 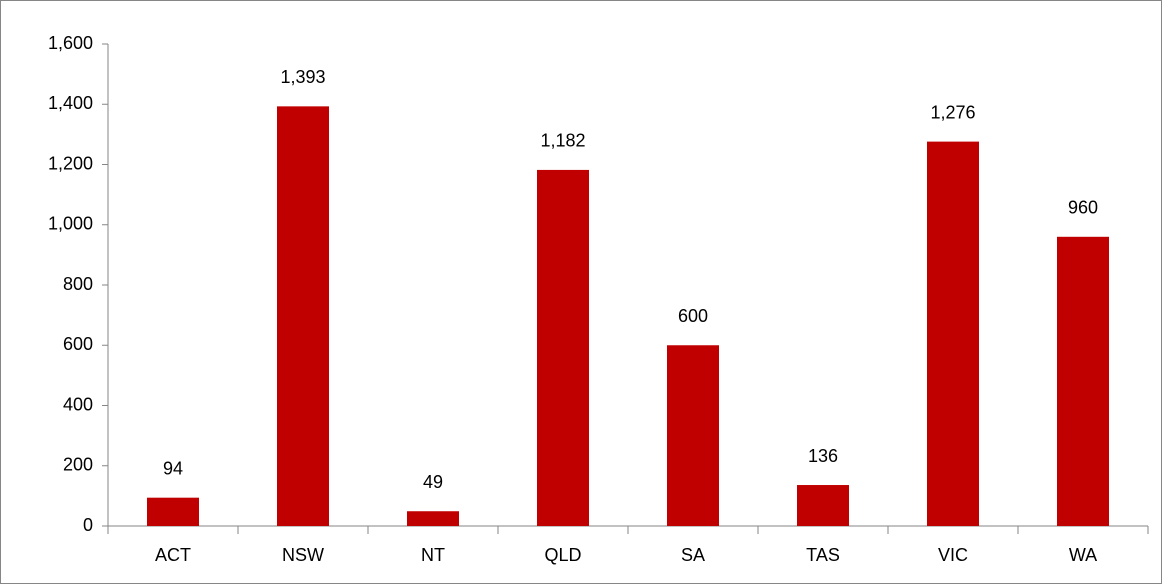 I want to click on data-label: 49, so click(x=433, y=482).